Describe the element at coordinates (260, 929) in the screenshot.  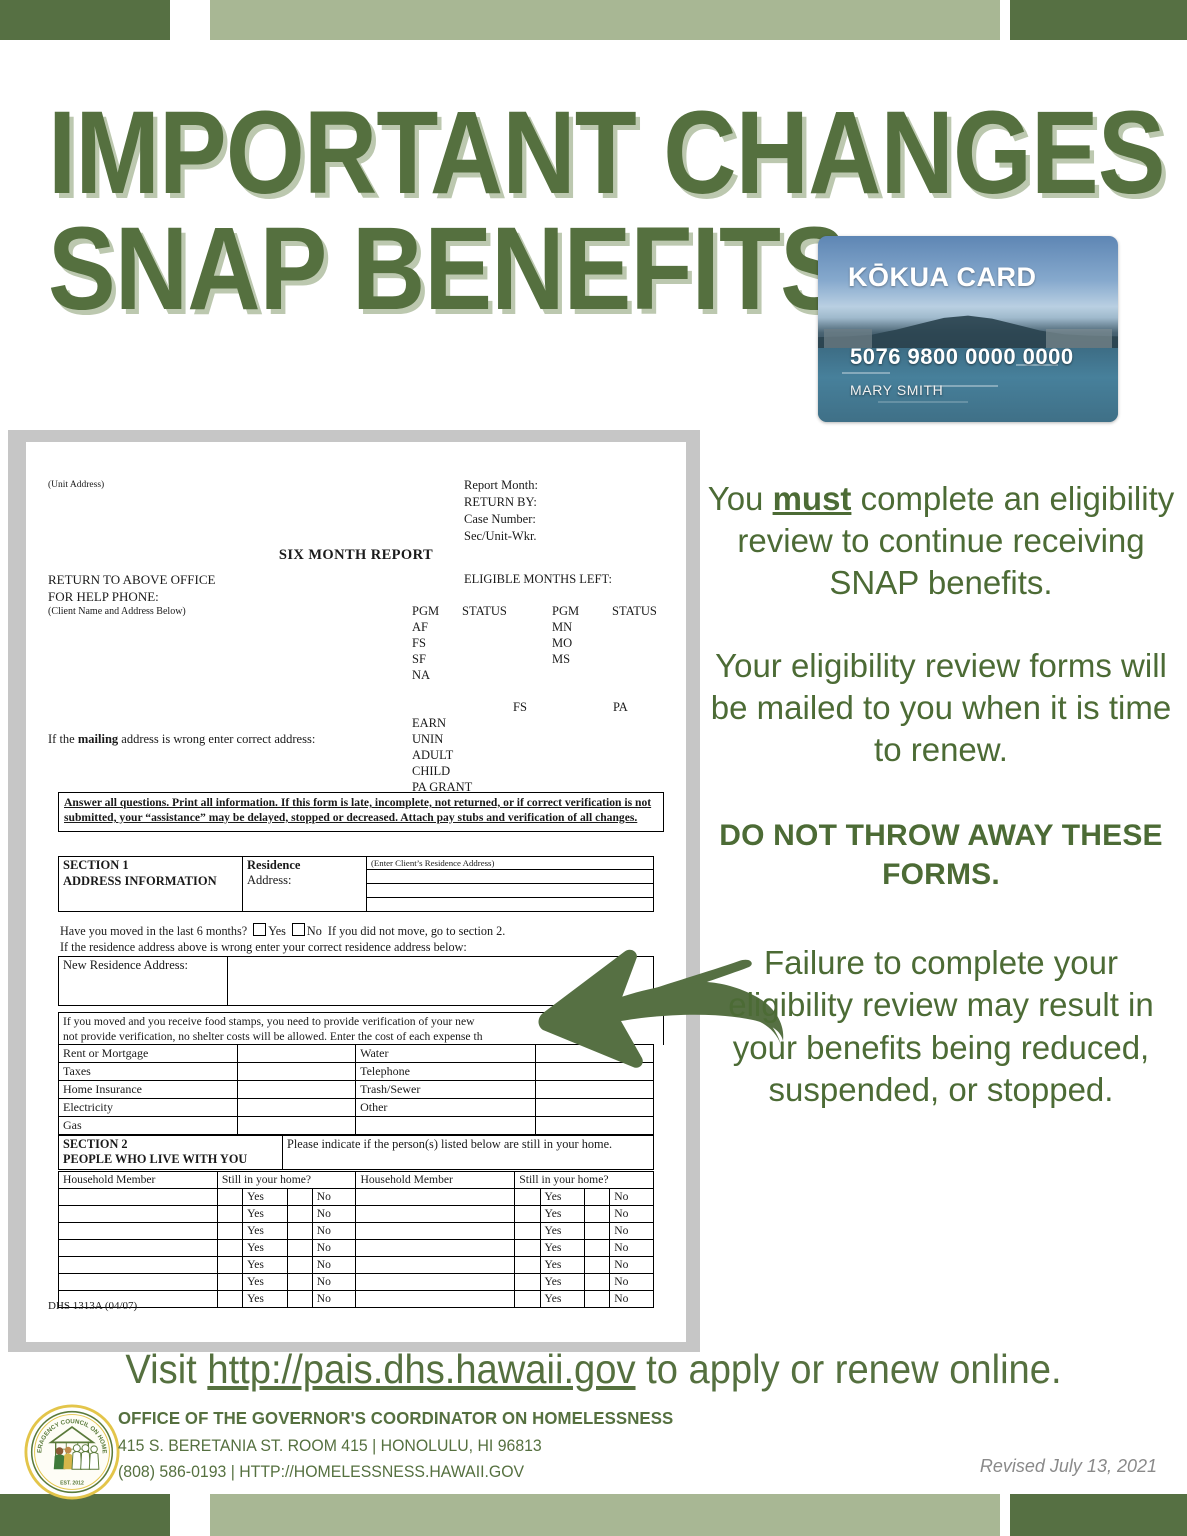
I see `moved-yes-checkbox` at that location.